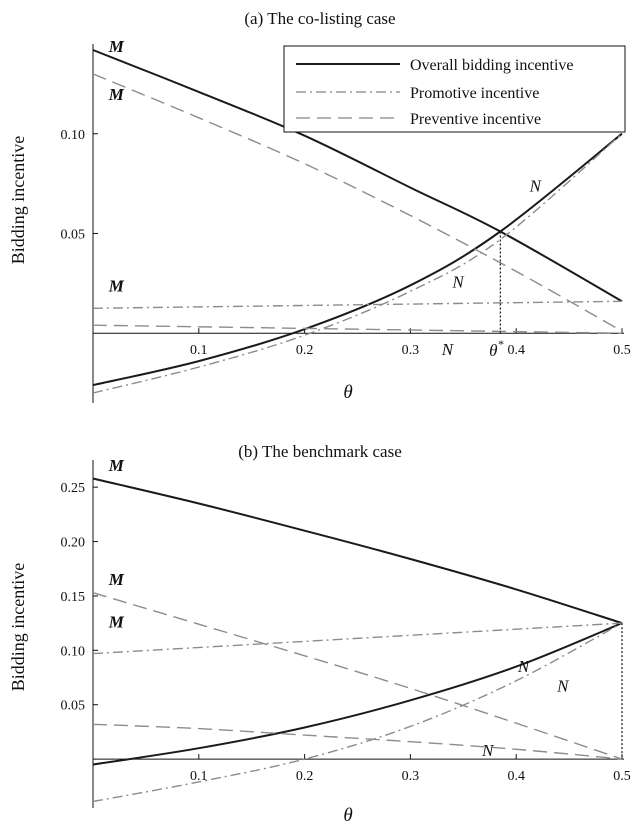 The height and width of the screenshot is (827, 634). What do you see at coordinates (319, 18) in the screenshot?
I see `panel-a-title: (a) The co-listing case` at bounding box center [319, 18].